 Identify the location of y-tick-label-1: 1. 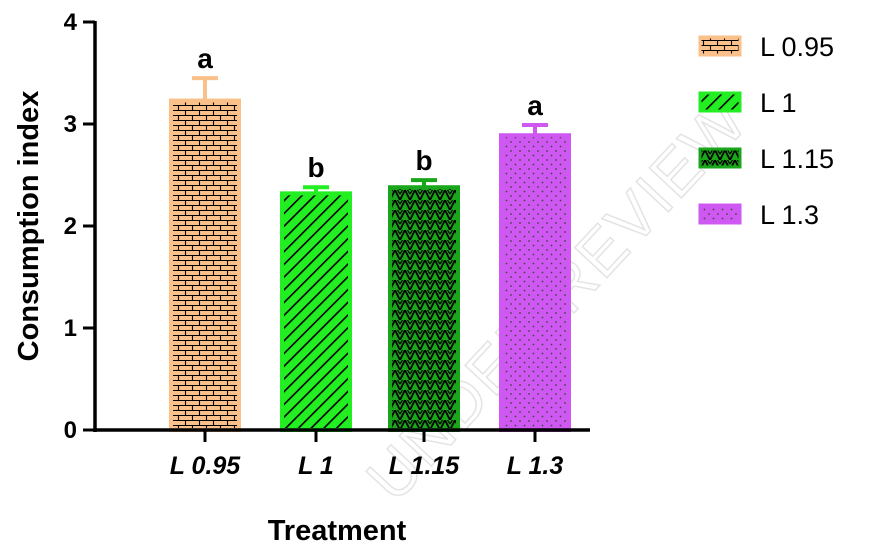
(70, 328).